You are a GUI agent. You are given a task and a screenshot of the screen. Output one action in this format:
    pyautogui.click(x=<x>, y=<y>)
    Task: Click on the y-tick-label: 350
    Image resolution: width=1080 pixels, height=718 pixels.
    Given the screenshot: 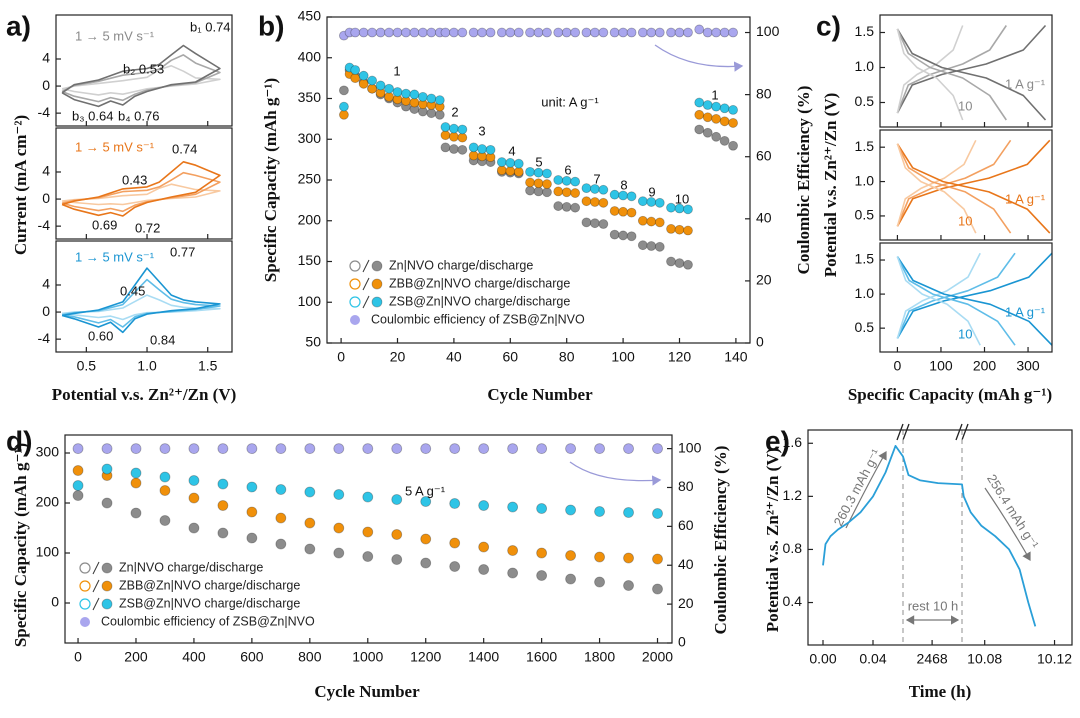 What is the action you would take?
    pyautogui.click(x=310, y=97)
    